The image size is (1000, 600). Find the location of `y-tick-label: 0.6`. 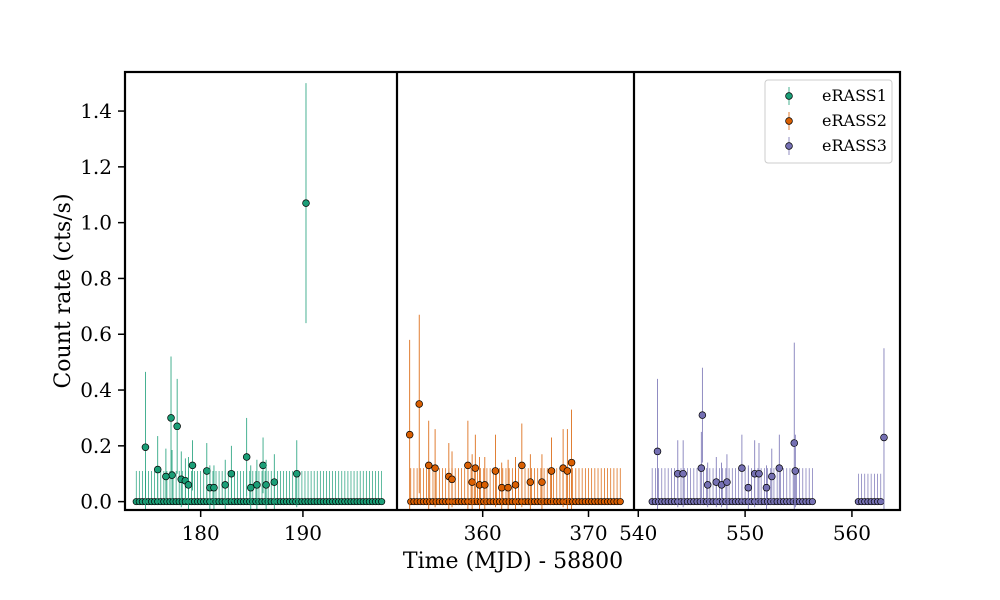

y-tick-label: 0.6 is located at coordinates (96, 334).